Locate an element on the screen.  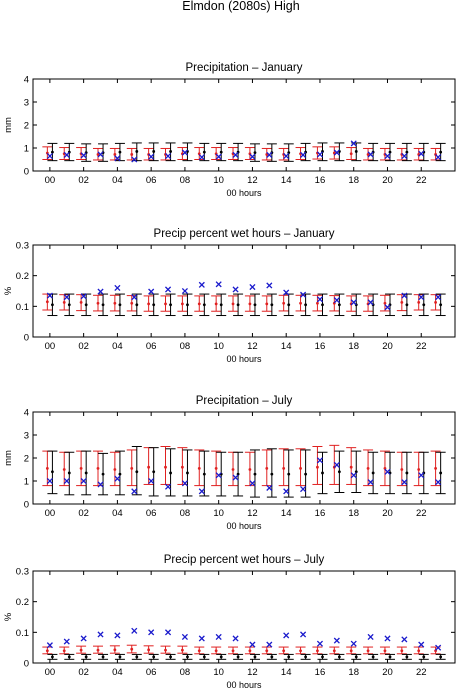
plot-area-frame is located at coordinates (244, 291).